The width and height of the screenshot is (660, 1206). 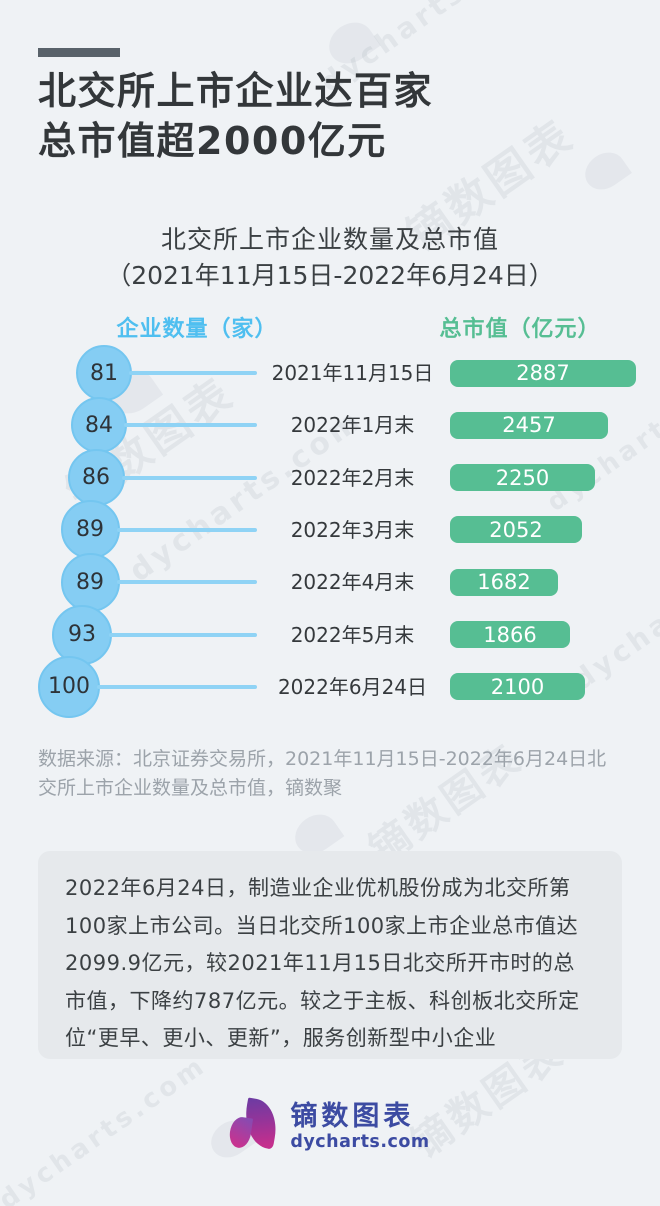 I want to click on marketcap-bar: 2457, so click(x=529, y=425).